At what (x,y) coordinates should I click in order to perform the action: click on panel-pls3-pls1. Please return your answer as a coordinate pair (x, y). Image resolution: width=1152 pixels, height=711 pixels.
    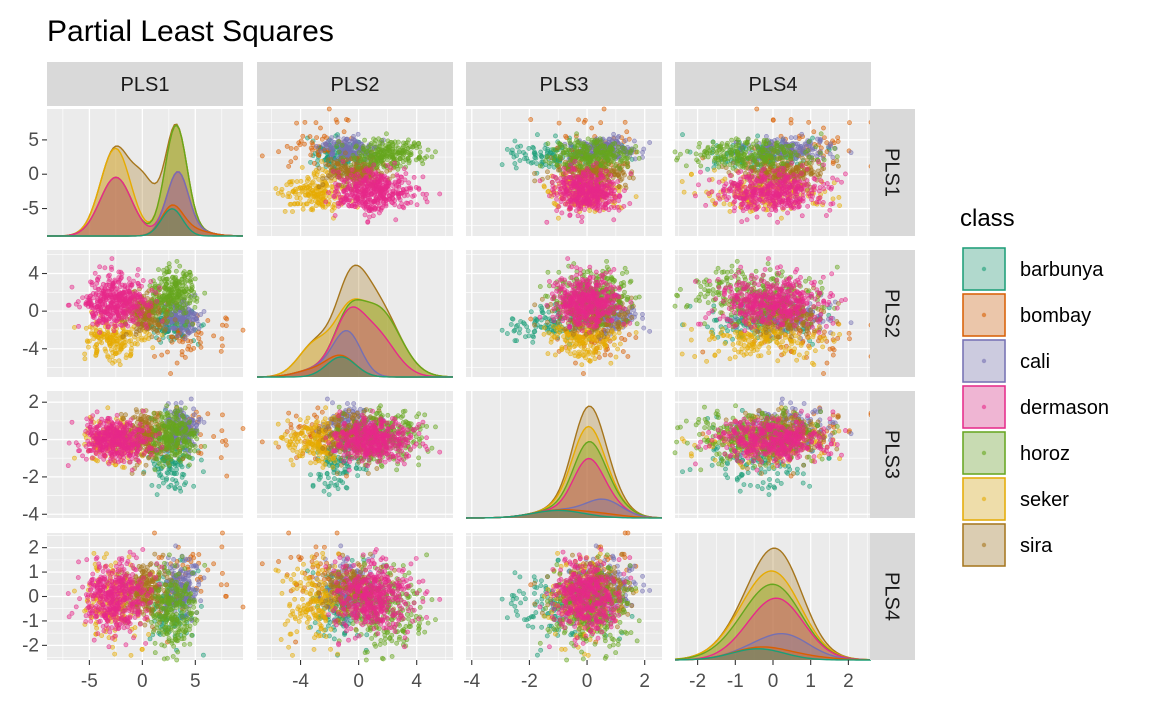
    Looking at the image, I should click on (564, 171).